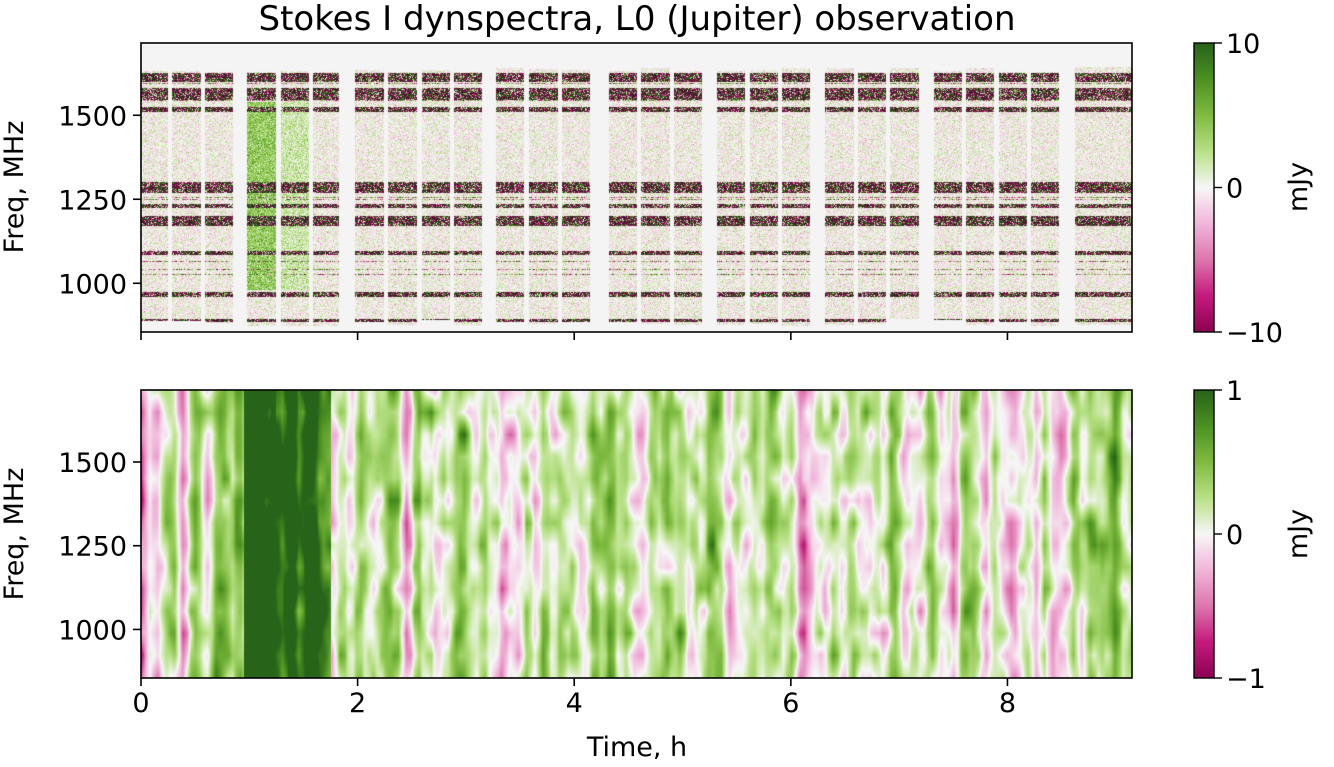 This screenshot has width=1334, height=767. I want to click on top-colorbar-label: mJy, so click(1298, 187).